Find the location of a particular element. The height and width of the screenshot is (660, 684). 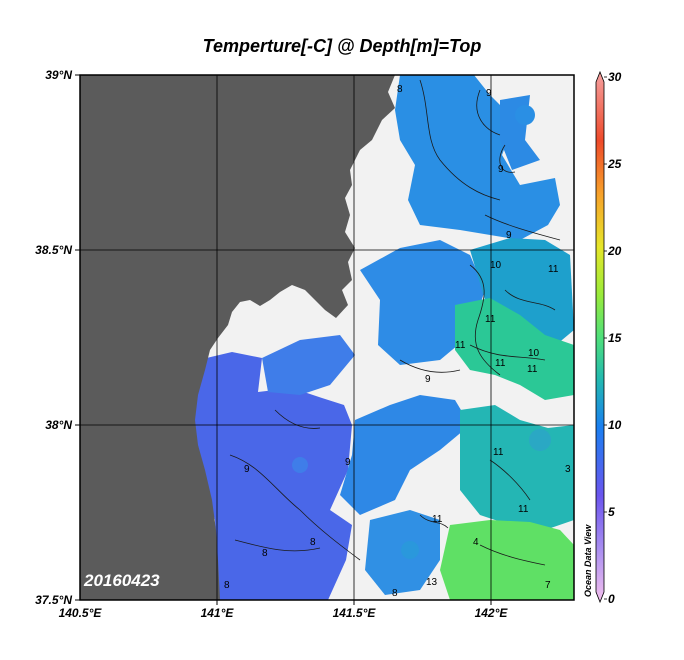

blue-north-east is located at coordinates (520, 132).